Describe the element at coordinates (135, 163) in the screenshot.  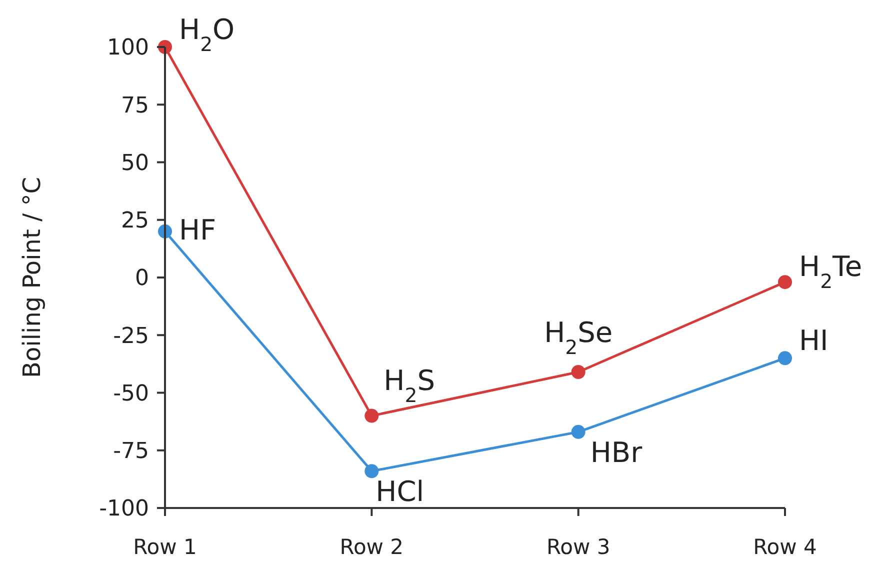
I see `y-tick-label: 50` at that location.